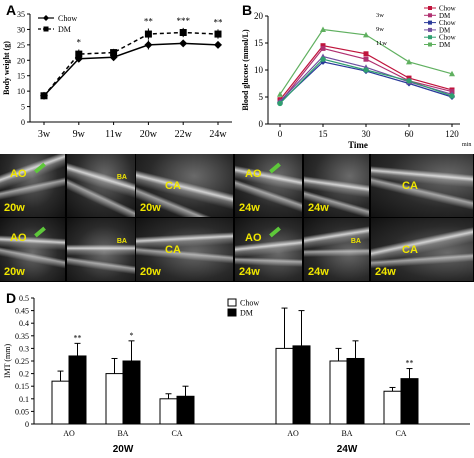  Describe the element at coordinates (21, 91) in the screenshot. I see `y-tick-label-a: 10` at that location.